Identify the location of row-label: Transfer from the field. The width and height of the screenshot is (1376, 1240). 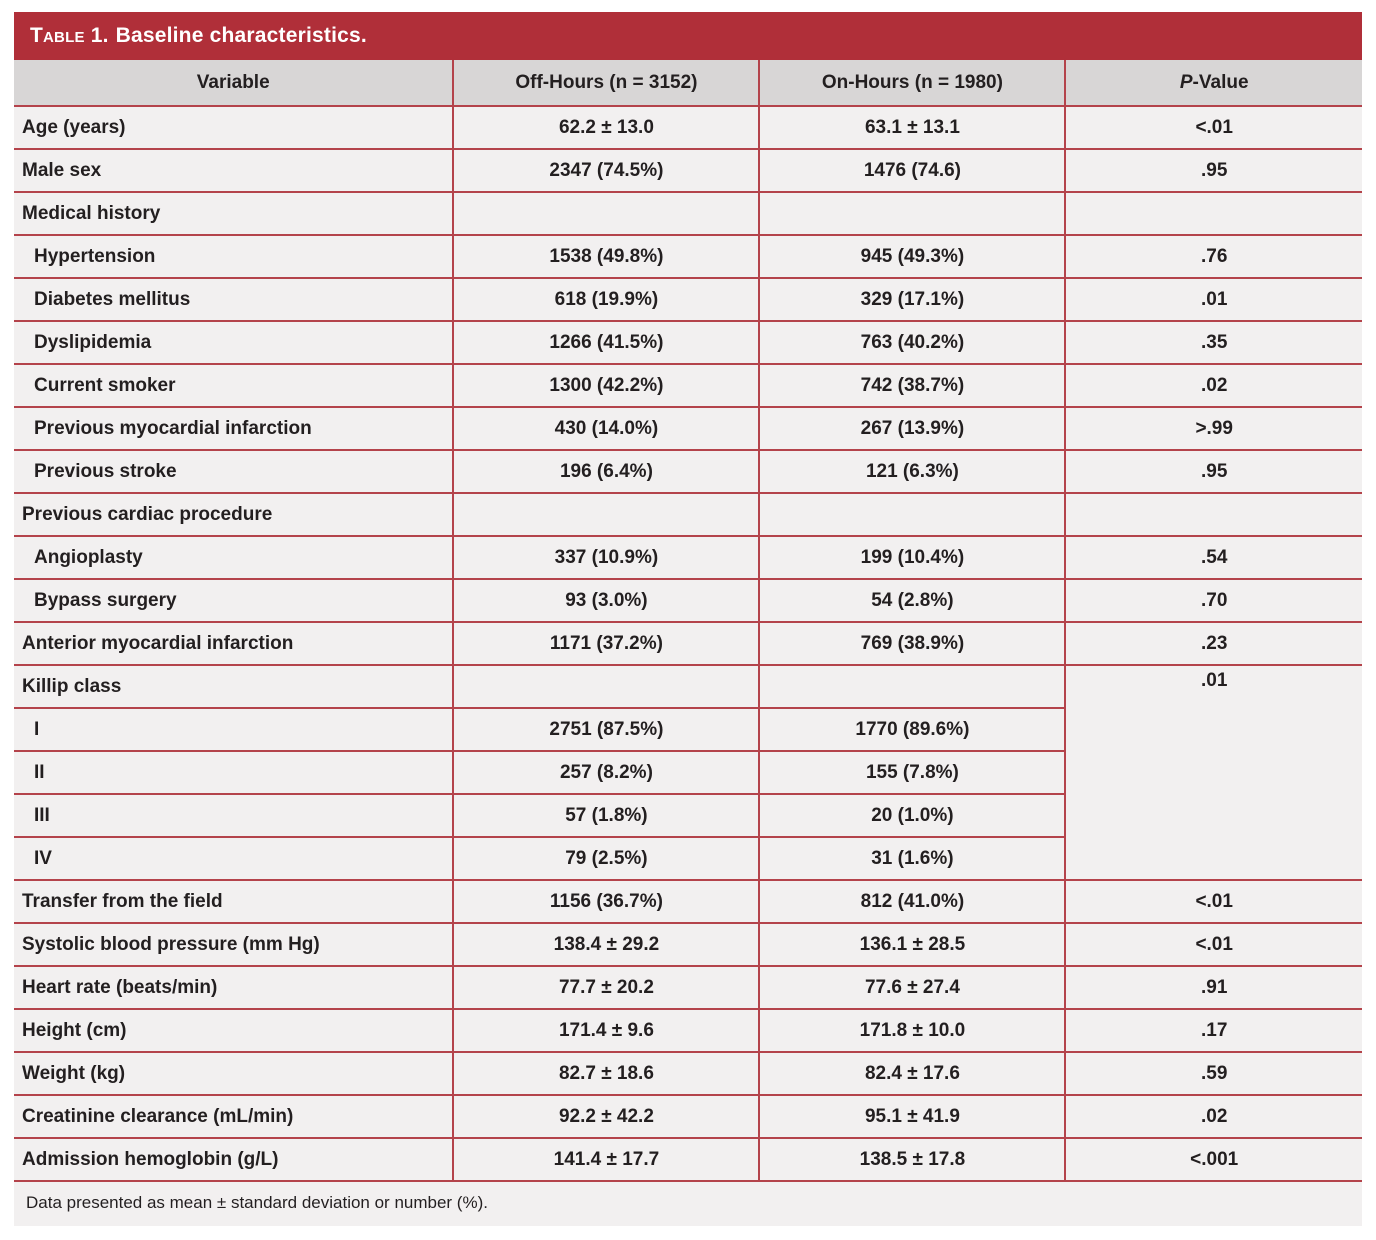
(234, 901).